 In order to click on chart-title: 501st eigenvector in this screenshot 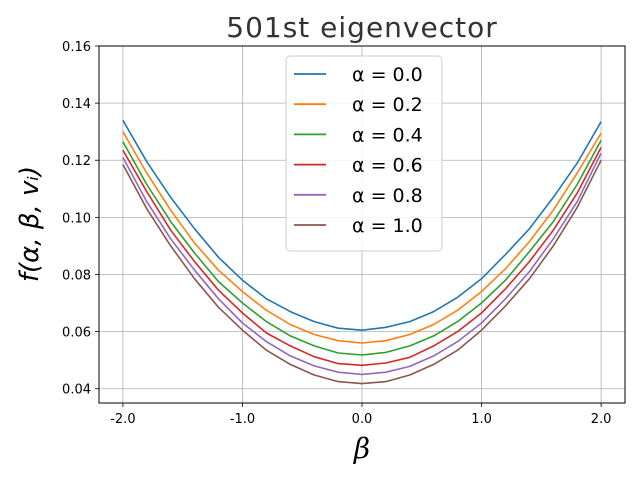, I will do `click(361, 27)`.